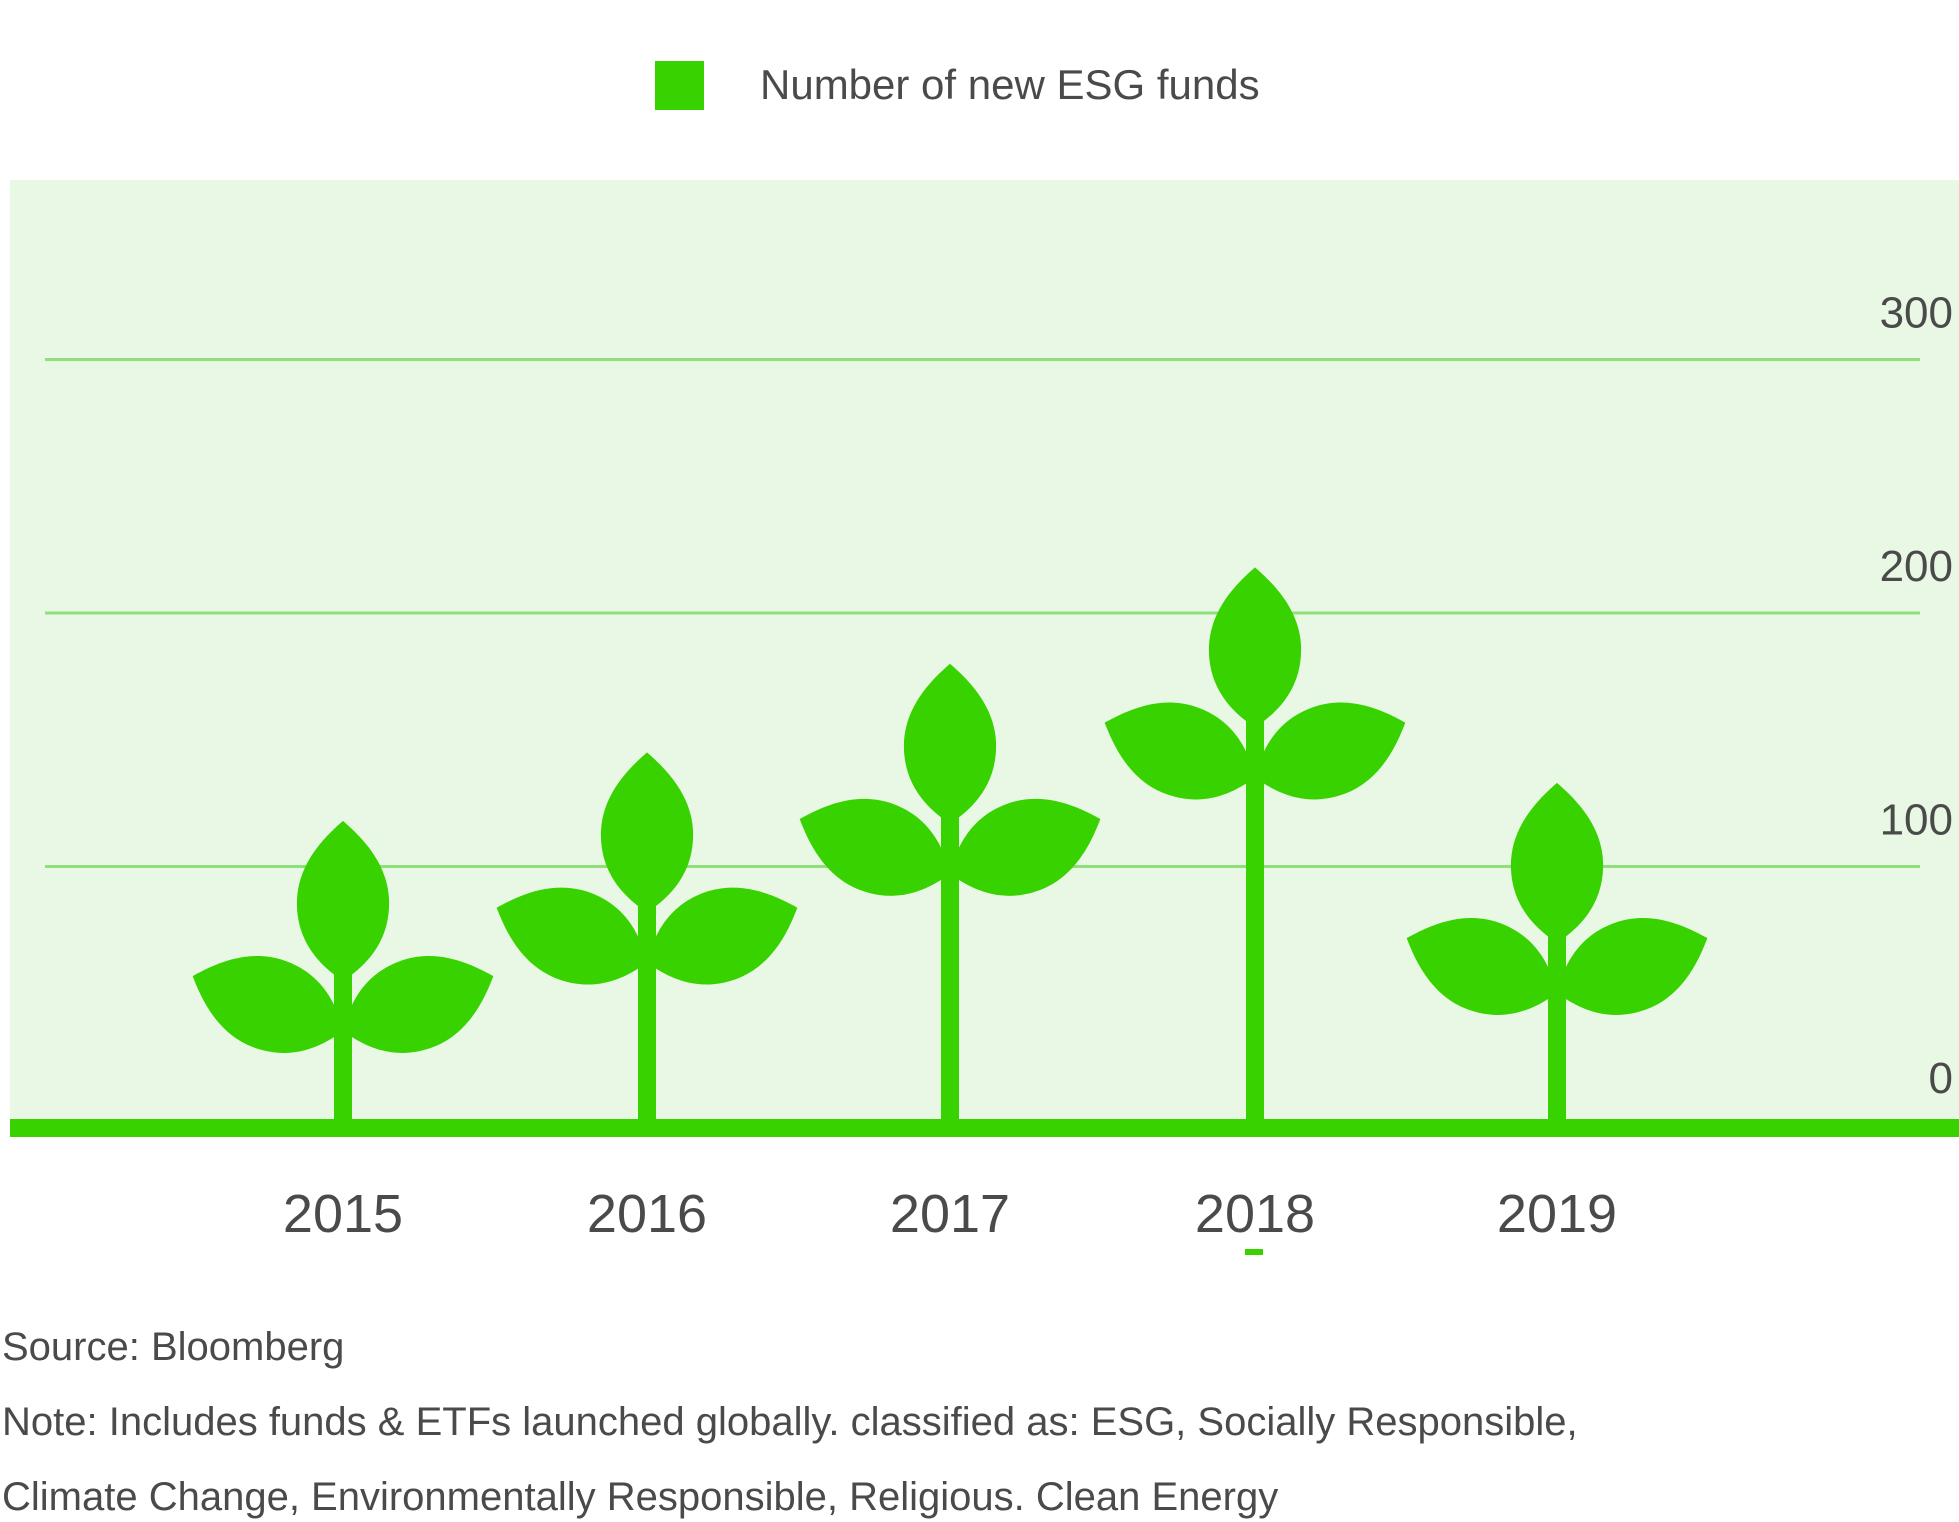 The height and width of the screenshot is (1522, 1959). I want to click on y-tick-label: 300, so click(1916, 313).